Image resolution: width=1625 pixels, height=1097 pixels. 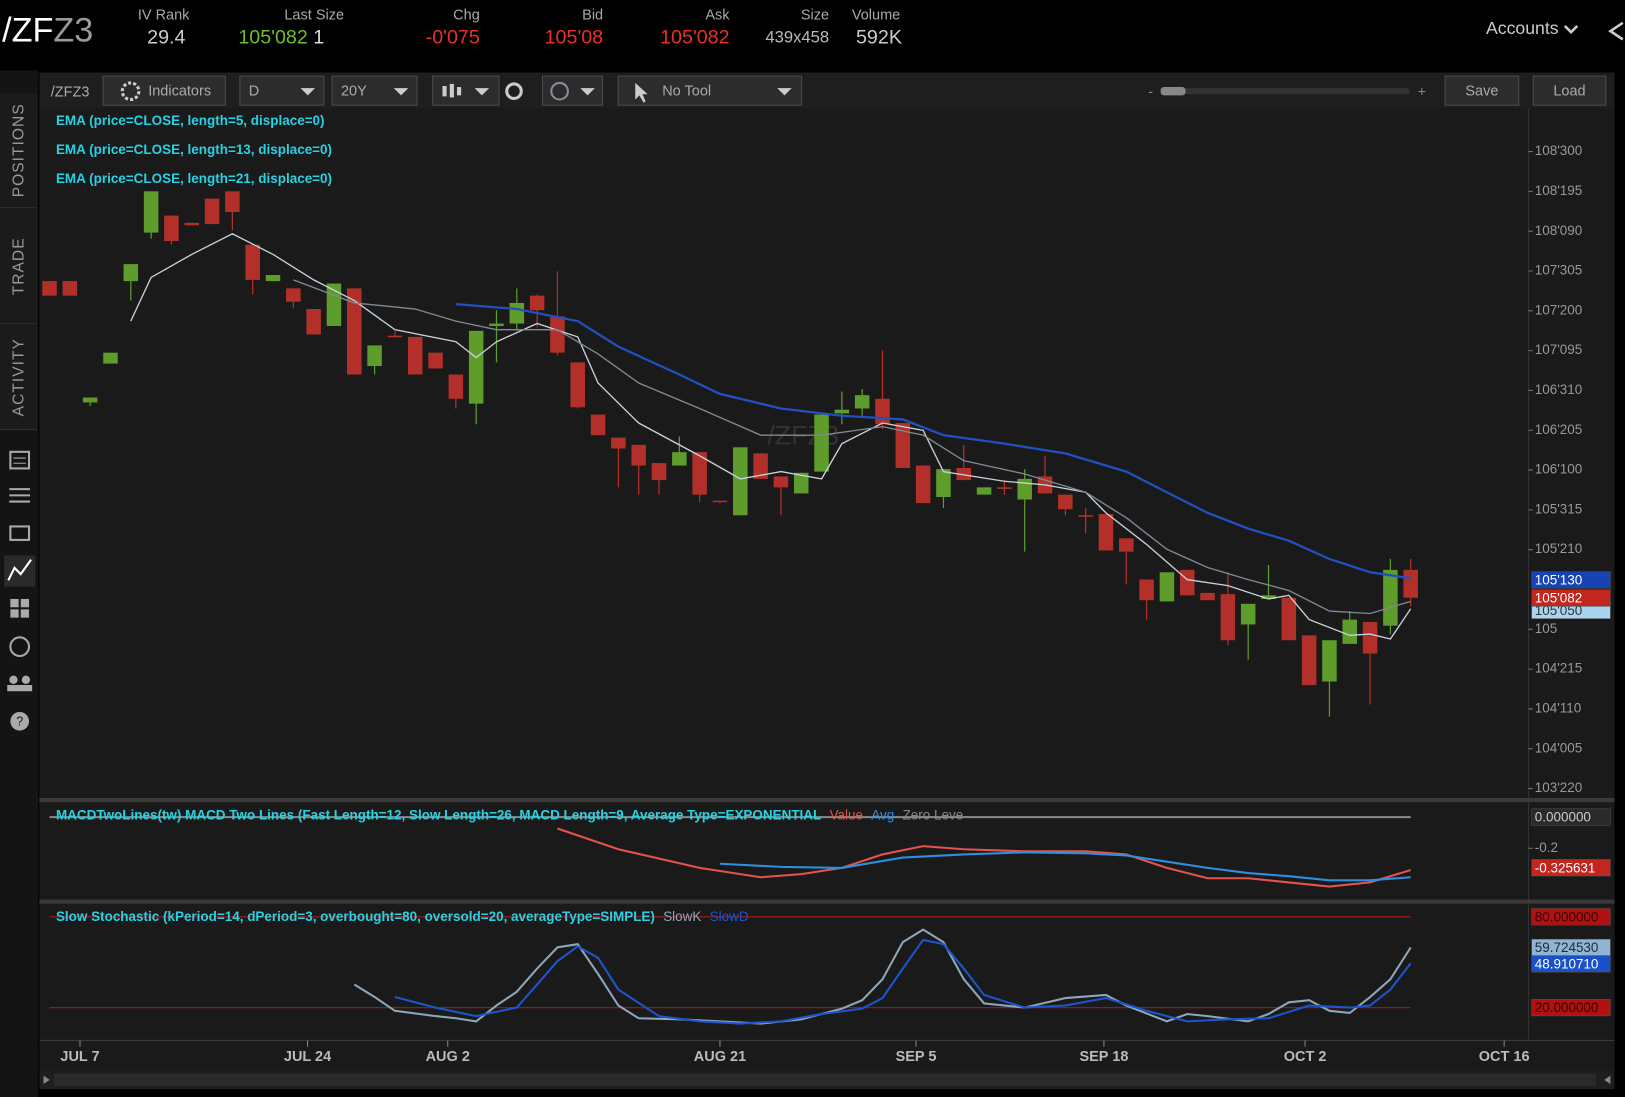 What do you see at coordinates (1422, 91) in the screenshot?
I see `zoom-in: +` at bounding box center [1422, 91].